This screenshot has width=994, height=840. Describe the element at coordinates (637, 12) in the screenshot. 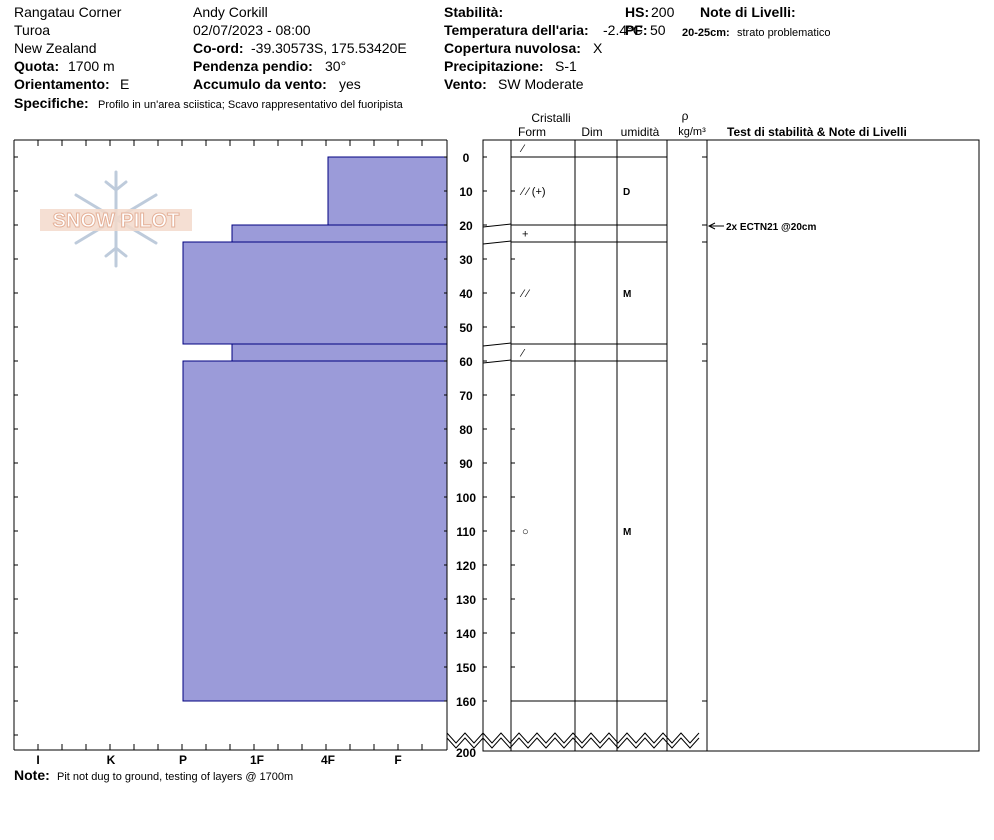

I see `hs-label: HS:` at that location.